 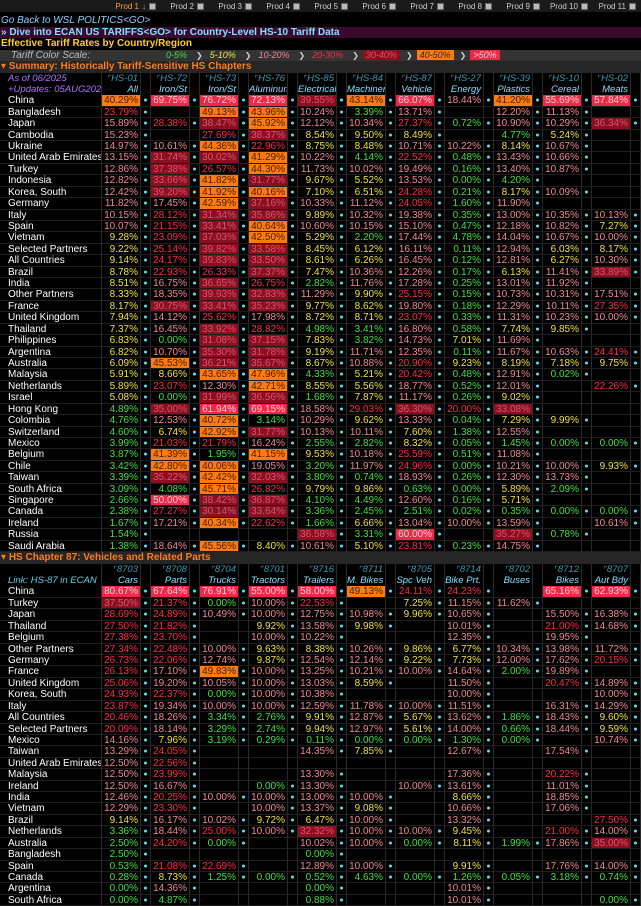 What do you see at coordinates (268, 683) in the screenshot?
I see `tariff-value-cell: 10.00%` at bounding box center [268, 683].